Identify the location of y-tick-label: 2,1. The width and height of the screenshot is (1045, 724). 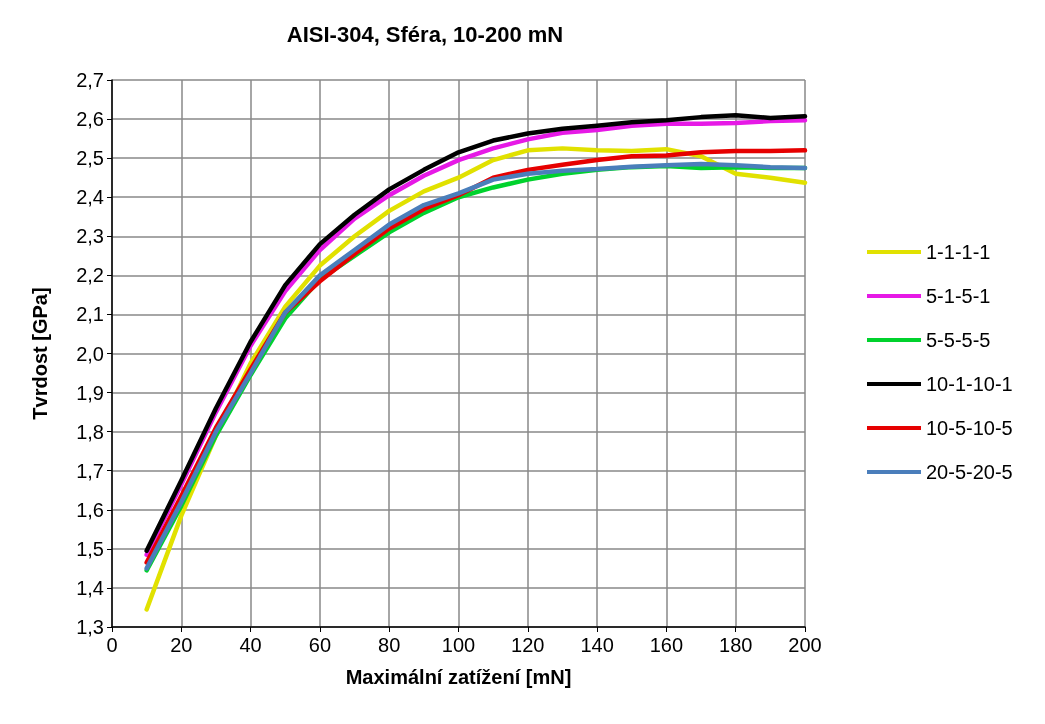
(90, 314).